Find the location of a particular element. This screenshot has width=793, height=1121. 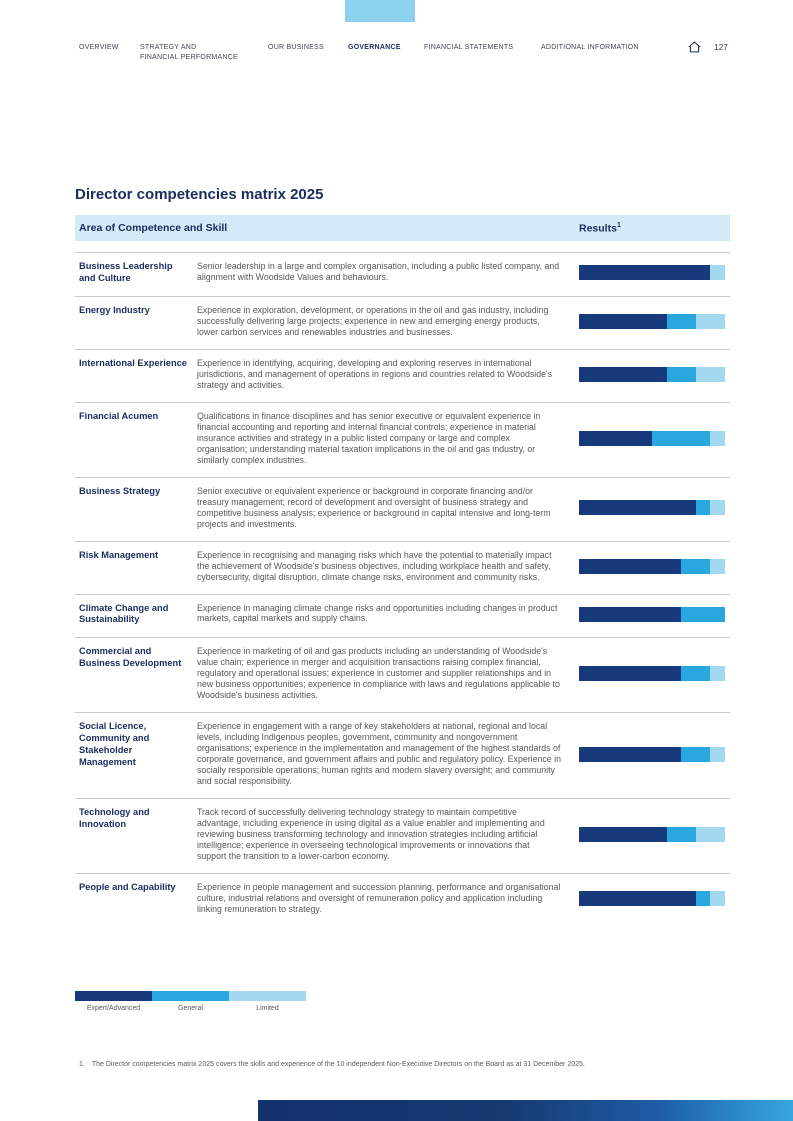

legend-item-expert-advanced: Expert/Advanced is located at coordinates (113, 1001).